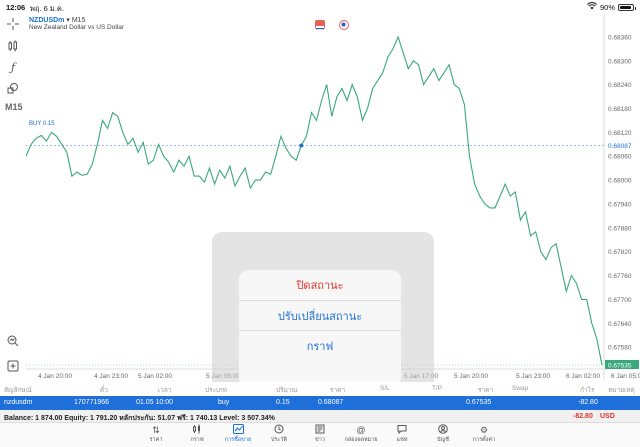  I want to click on col-comment: หมายเหตุ, so click(621, 390).